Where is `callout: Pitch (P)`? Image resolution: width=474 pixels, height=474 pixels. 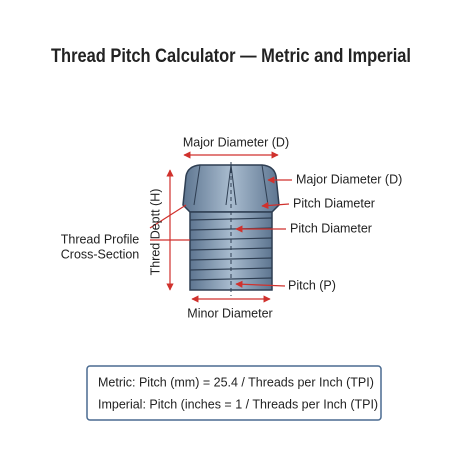 callout: Pitch (P) is located at coordinates (312, 285).